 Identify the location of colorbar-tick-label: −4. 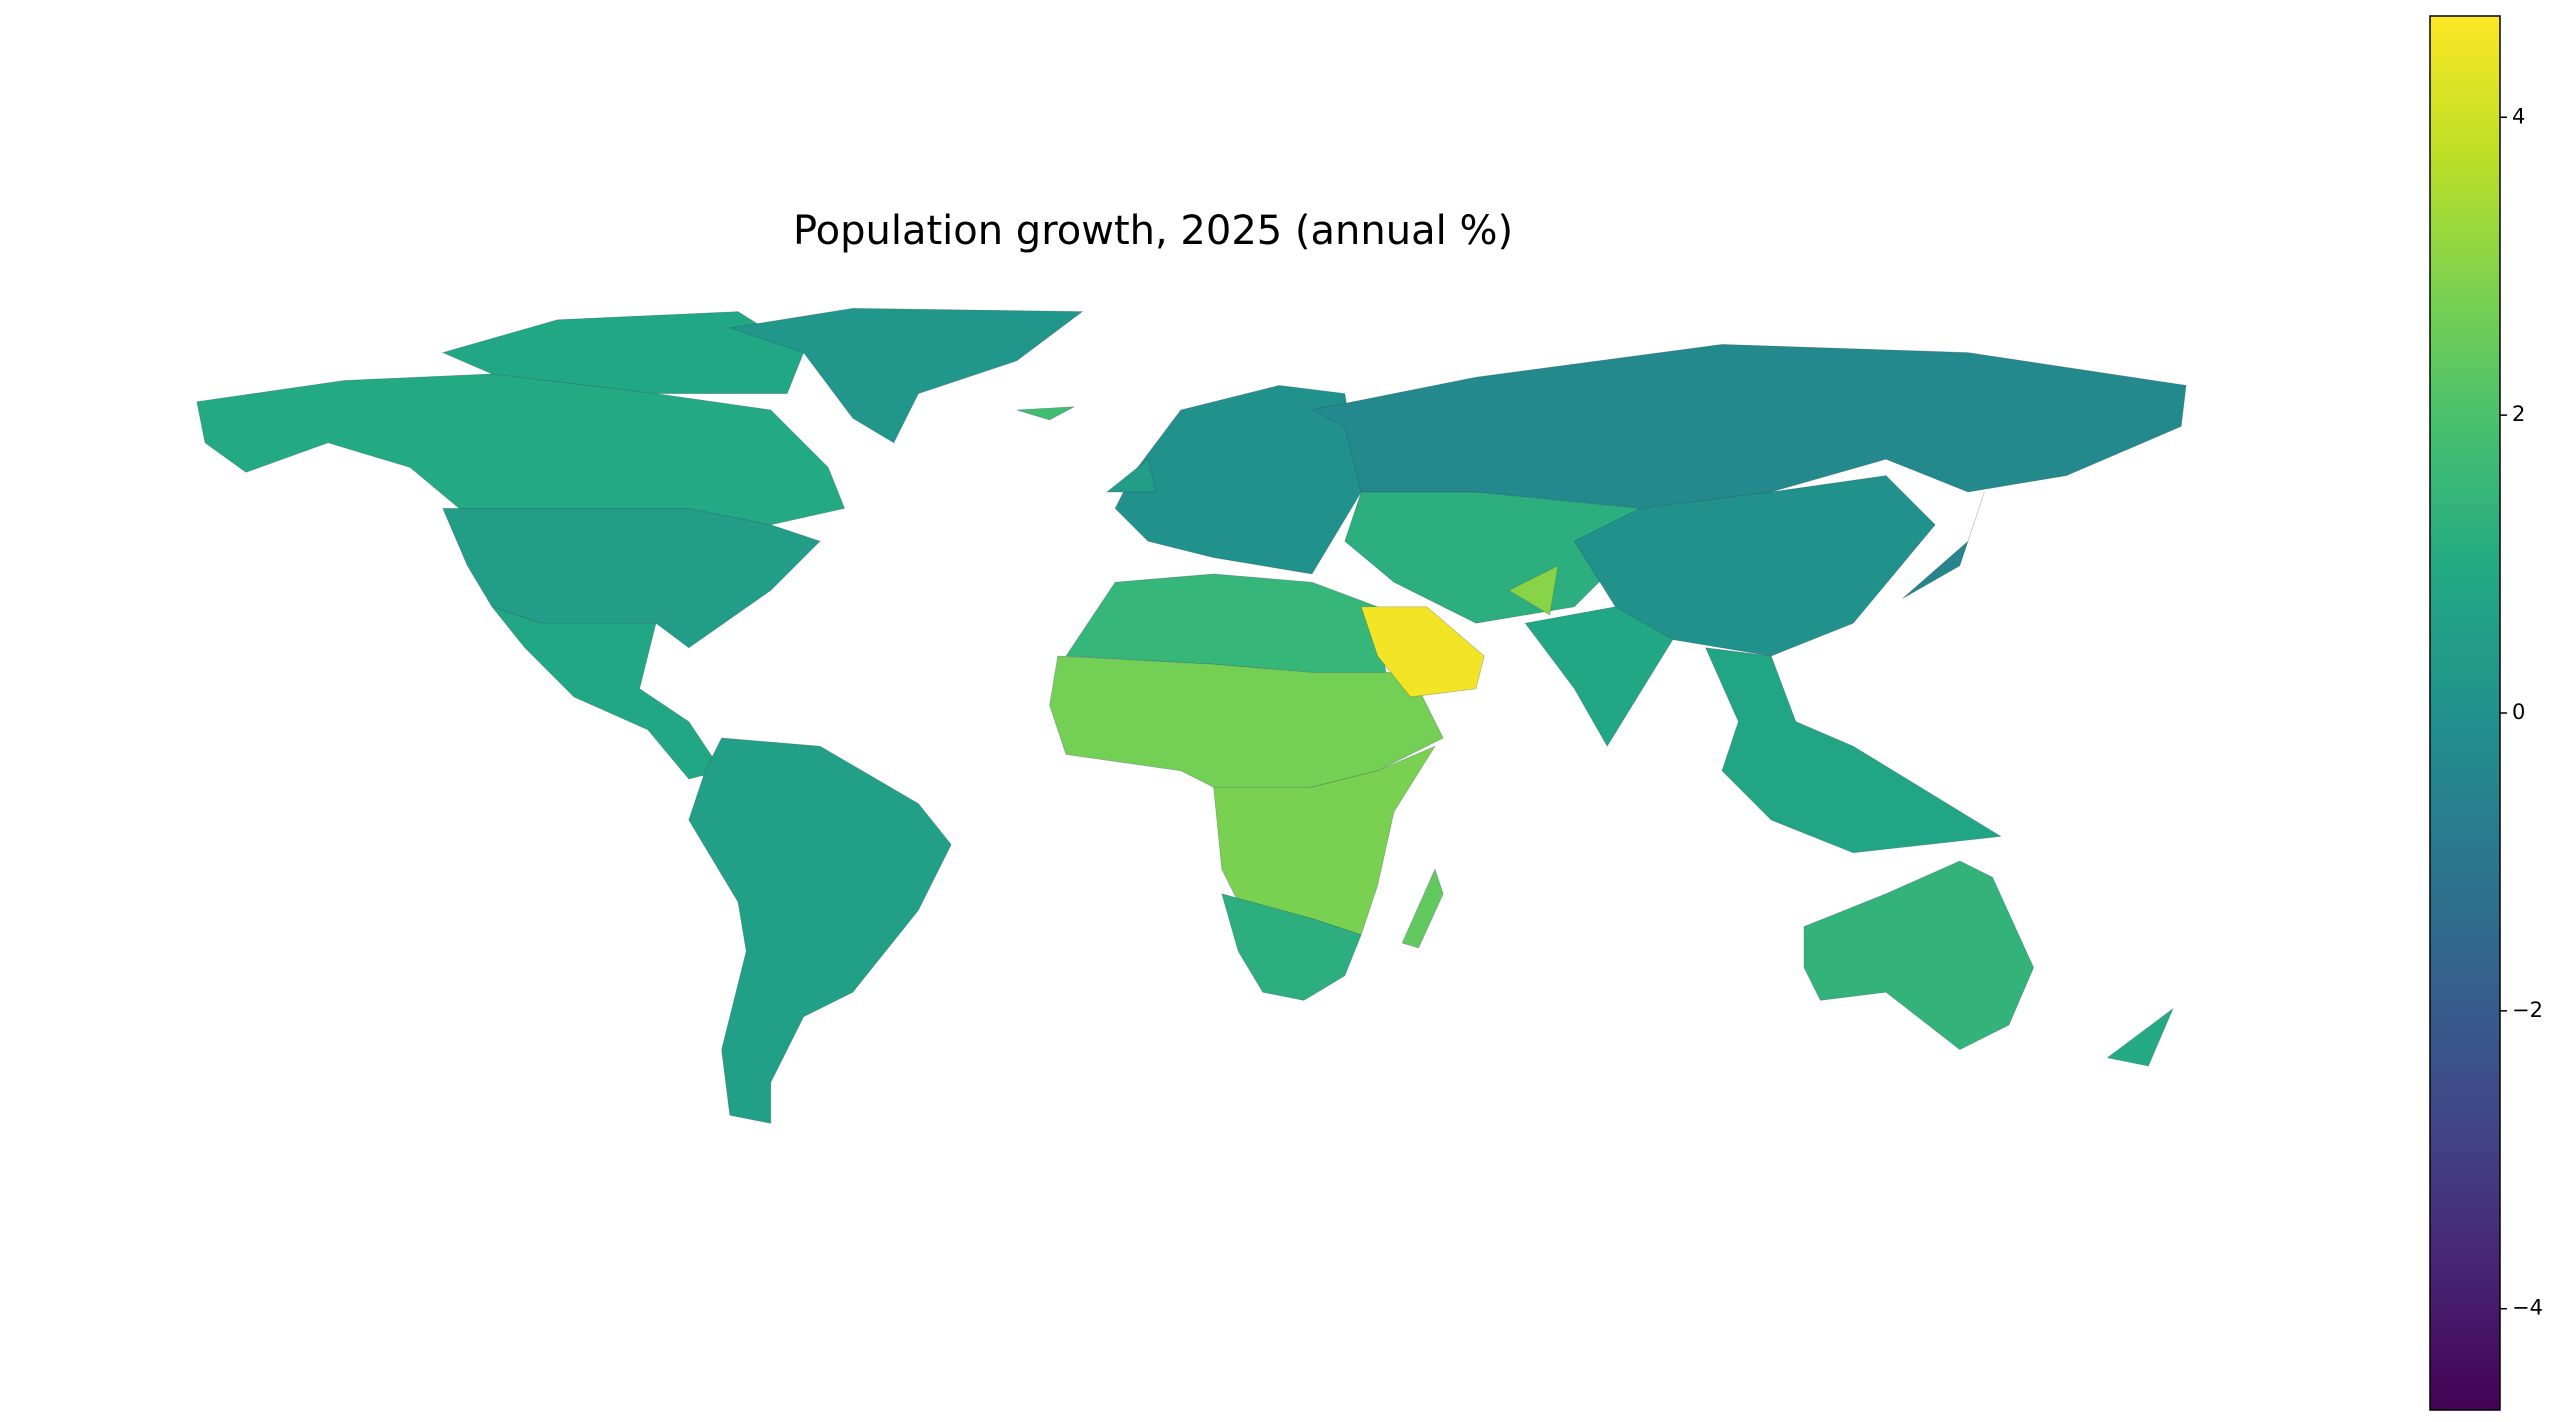
(2527, 1308).